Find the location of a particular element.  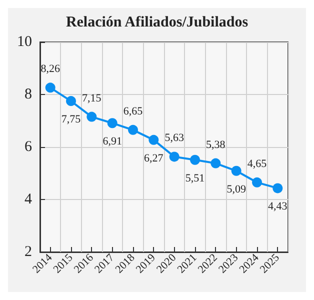

data-label: 7,15 is located at coordinates (92, 98).